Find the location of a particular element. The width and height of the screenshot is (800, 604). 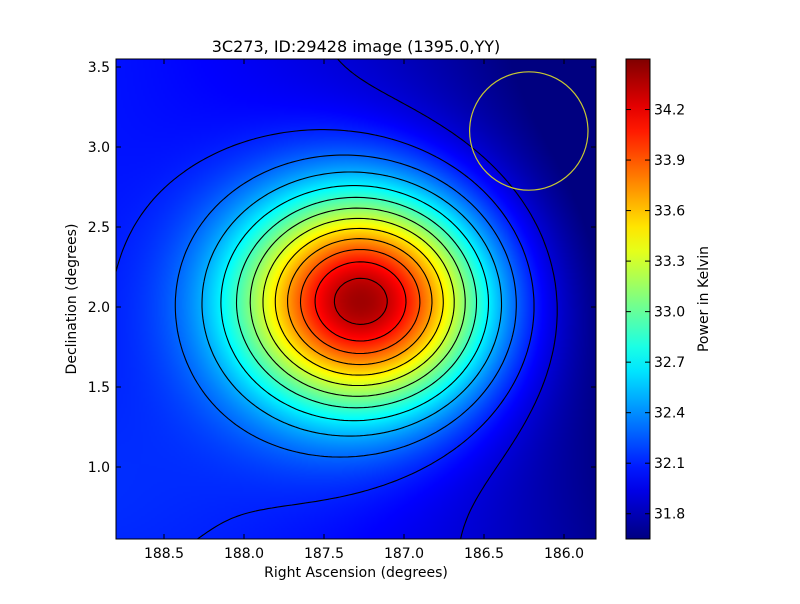

colorbar-tick-label: 33.0 is located at coordinates (669, 313).